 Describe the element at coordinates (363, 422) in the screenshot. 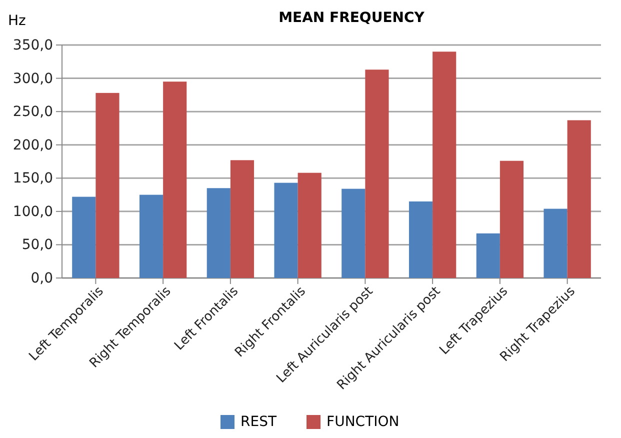

I see `legend-label: FUNCTION` at that location.